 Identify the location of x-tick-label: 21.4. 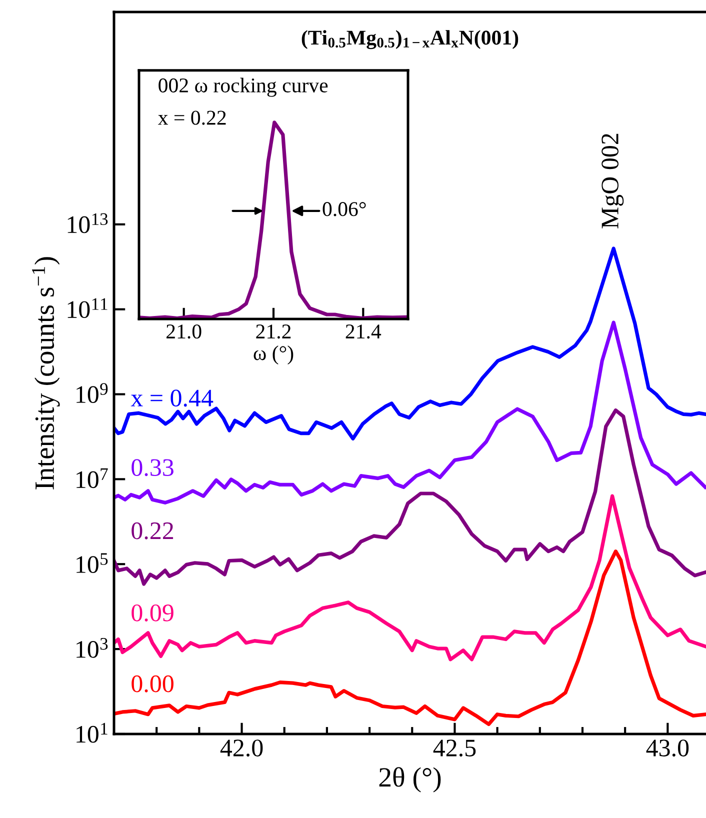
(364, 331).